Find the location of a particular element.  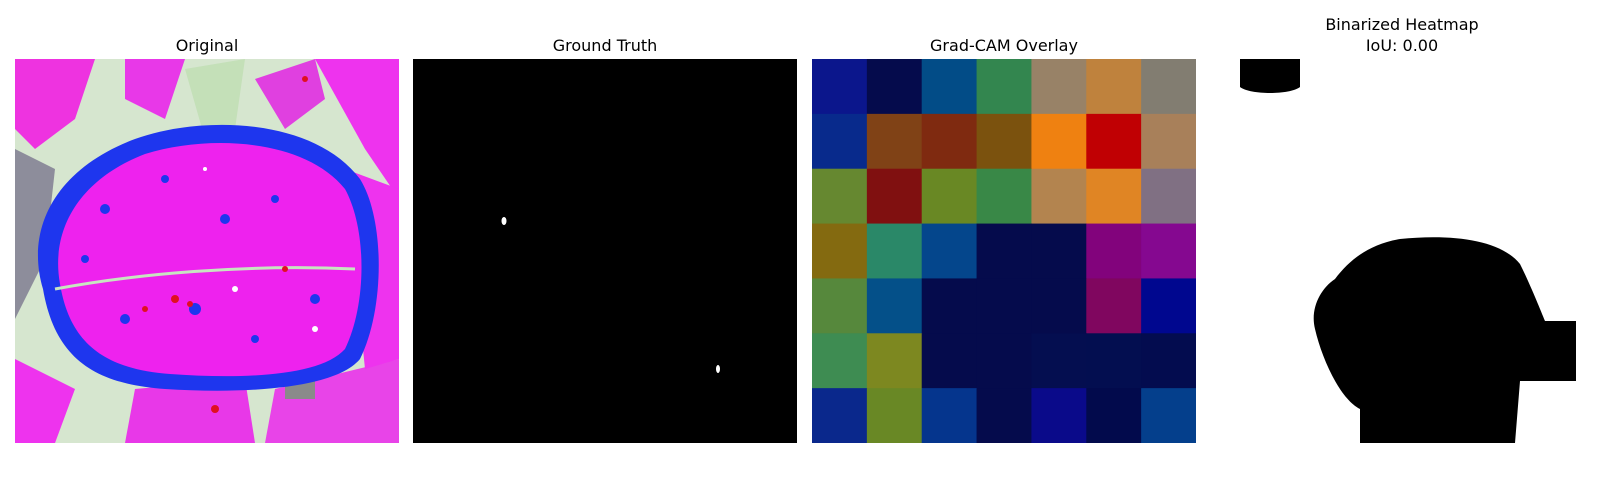

panel-title-binarized: Binarized Heatmap is located at coordinates (1402, 24).